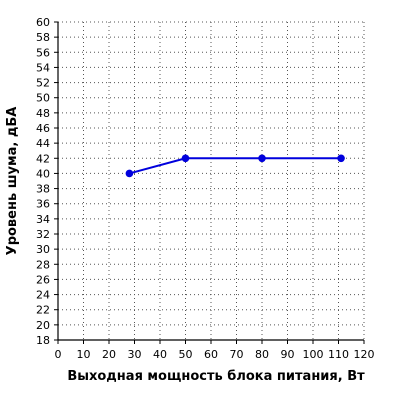 The height and width of the screenshot is (400, 400). What do you see at coordinates (43, 279) in the screenshot?
I see `y-tick-label: 26` at bounding box center [43, 279].